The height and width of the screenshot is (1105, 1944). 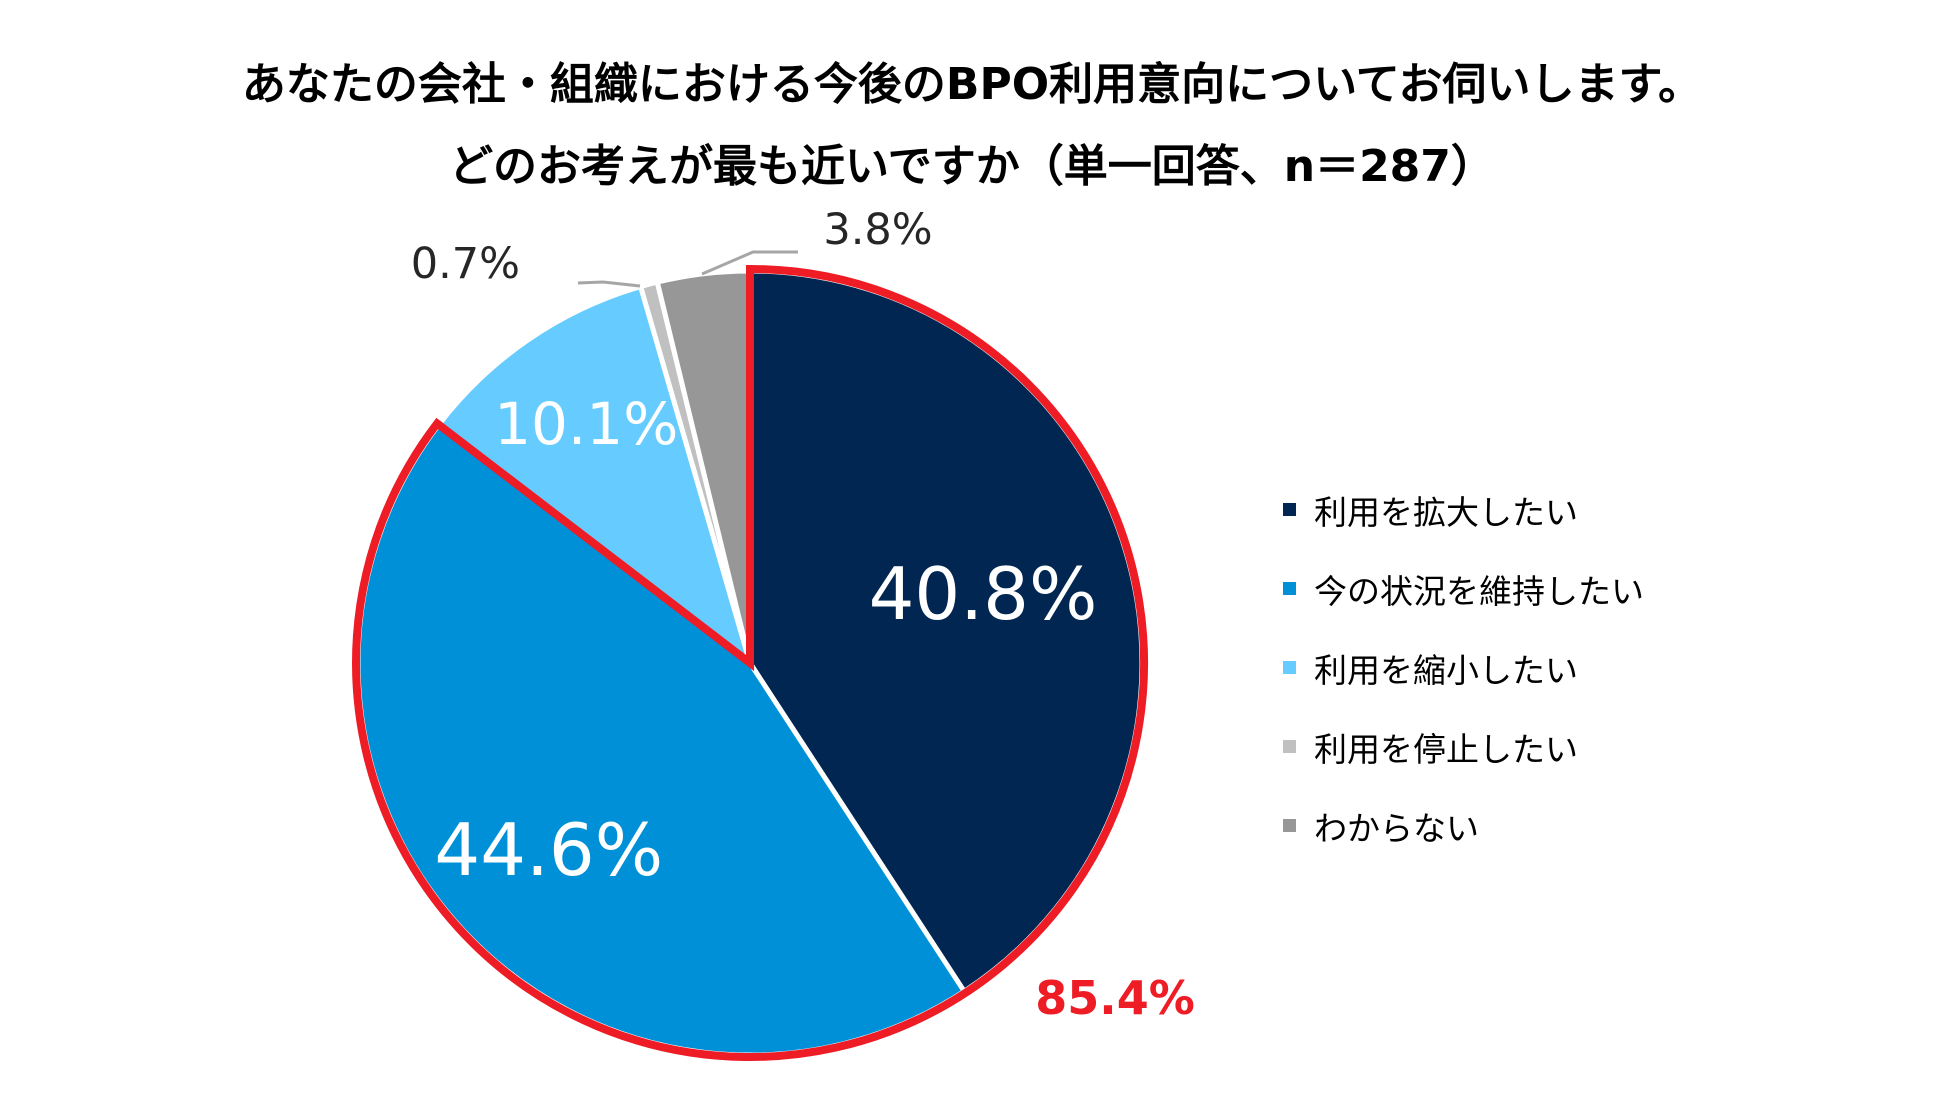 What do you see at coordinates (594, 475) in the screenshot?
I see `pie-slice` at bounding box center [594, 475].